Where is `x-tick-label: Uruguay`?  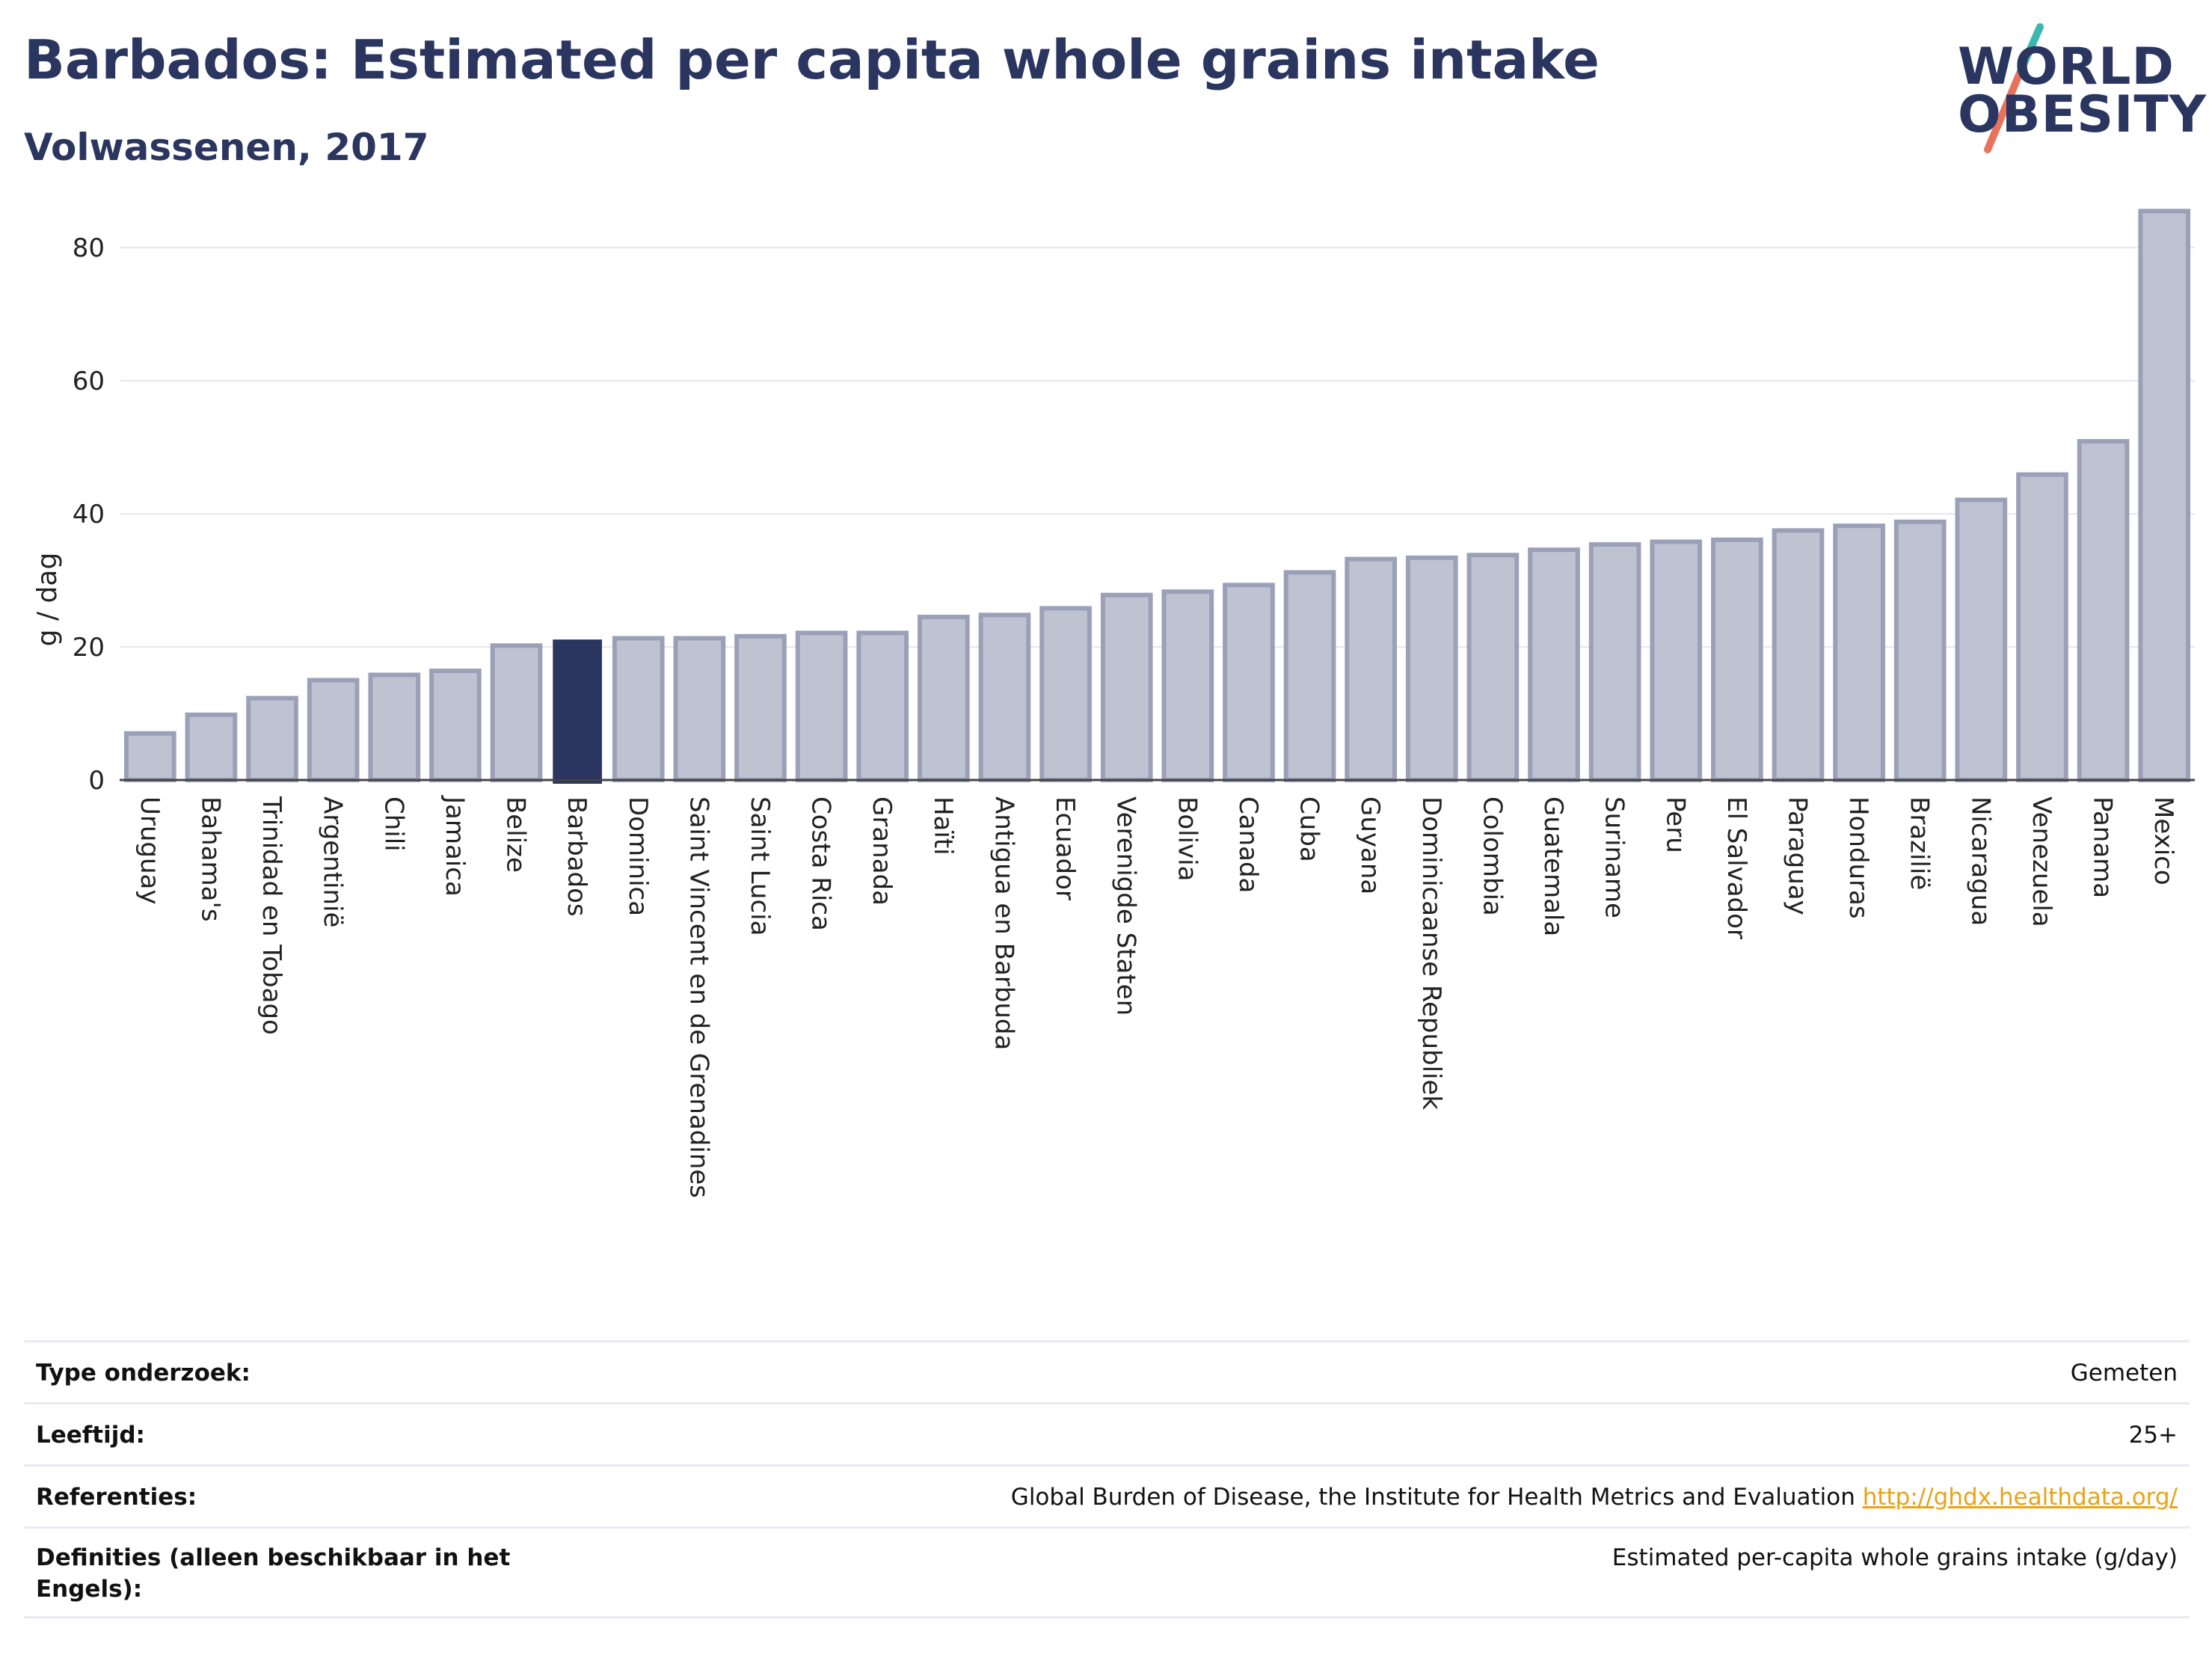
x-tick-label: Uruguay is located at coordinates (150, 850).